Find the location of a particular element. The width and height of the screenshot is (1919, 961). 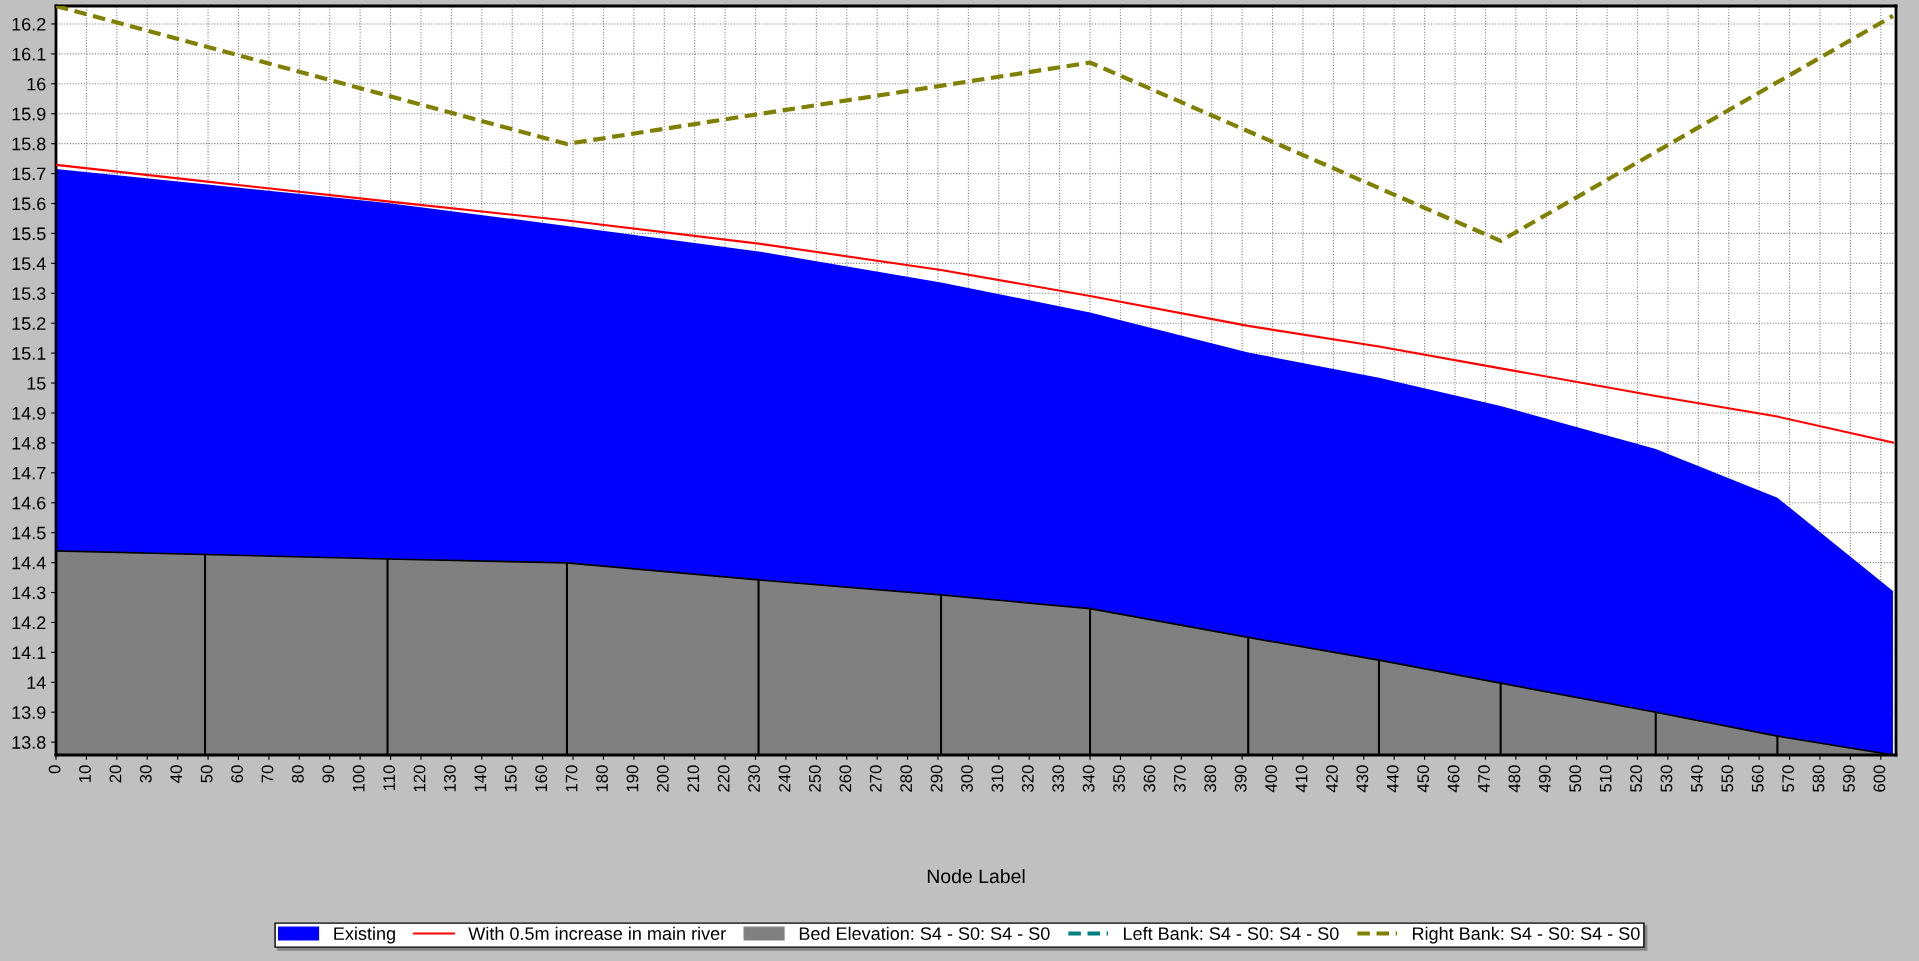

y-tick-label: 13.8 is located at coordinates (29, 742).